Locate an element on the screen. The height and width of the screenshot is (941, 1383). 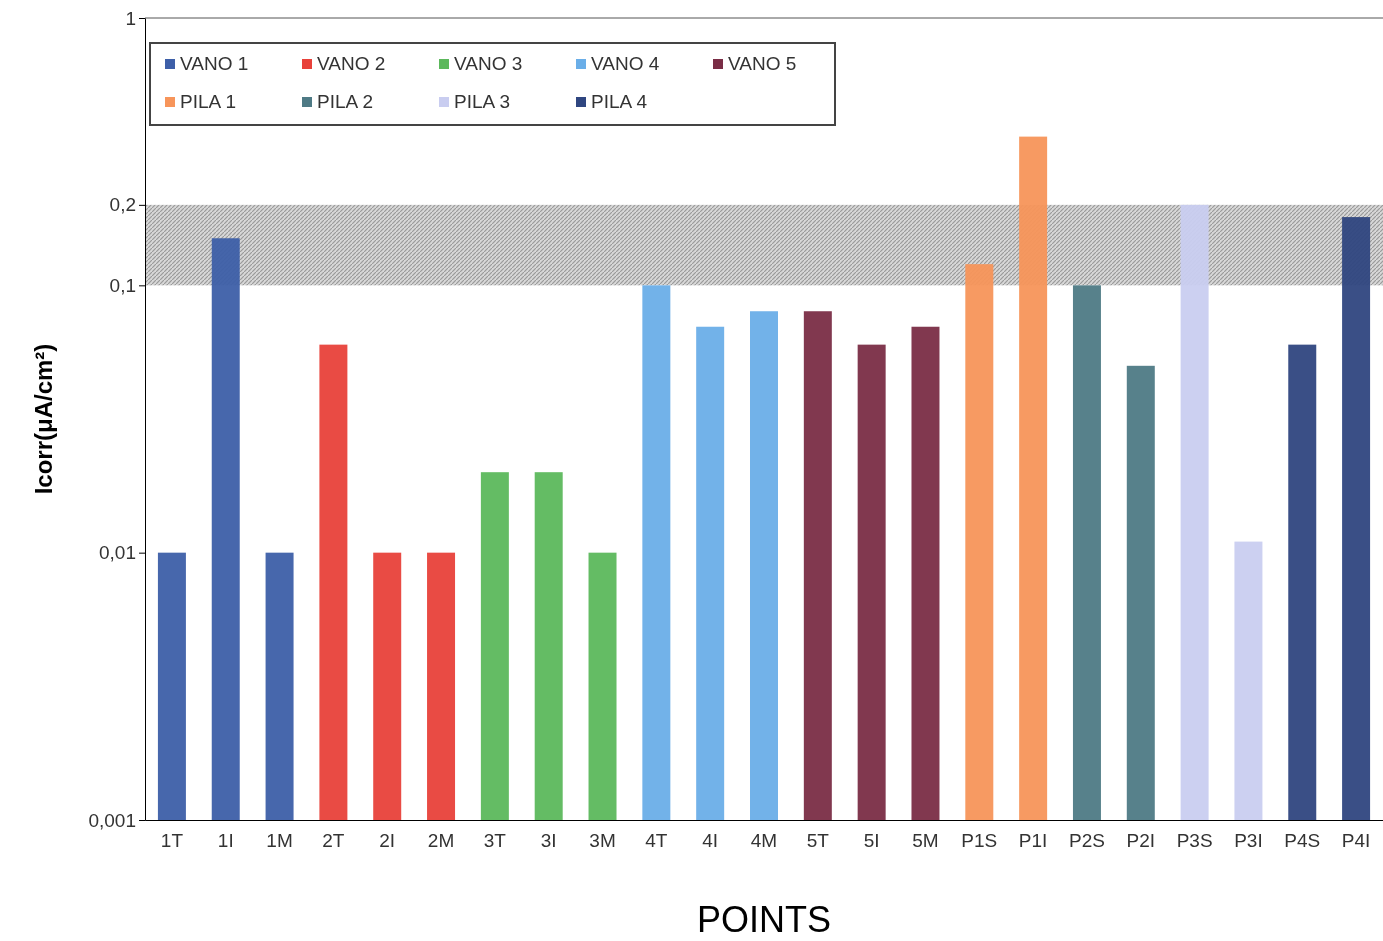
y-tick-label: 0,001 is located at coordinates (112, 820).